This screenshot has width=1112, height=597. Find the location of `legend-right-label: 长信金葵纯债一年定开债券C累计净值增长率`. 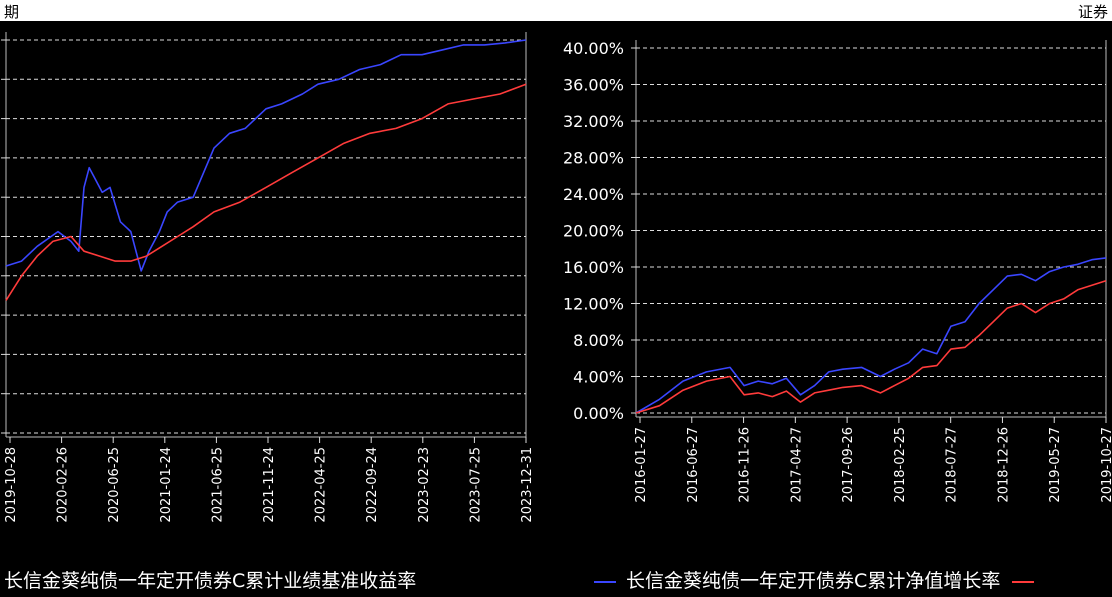

legend-right-label: 长信金葵纯债一年定开债券C累计净值增长率 is located at coordinates (813, 581).